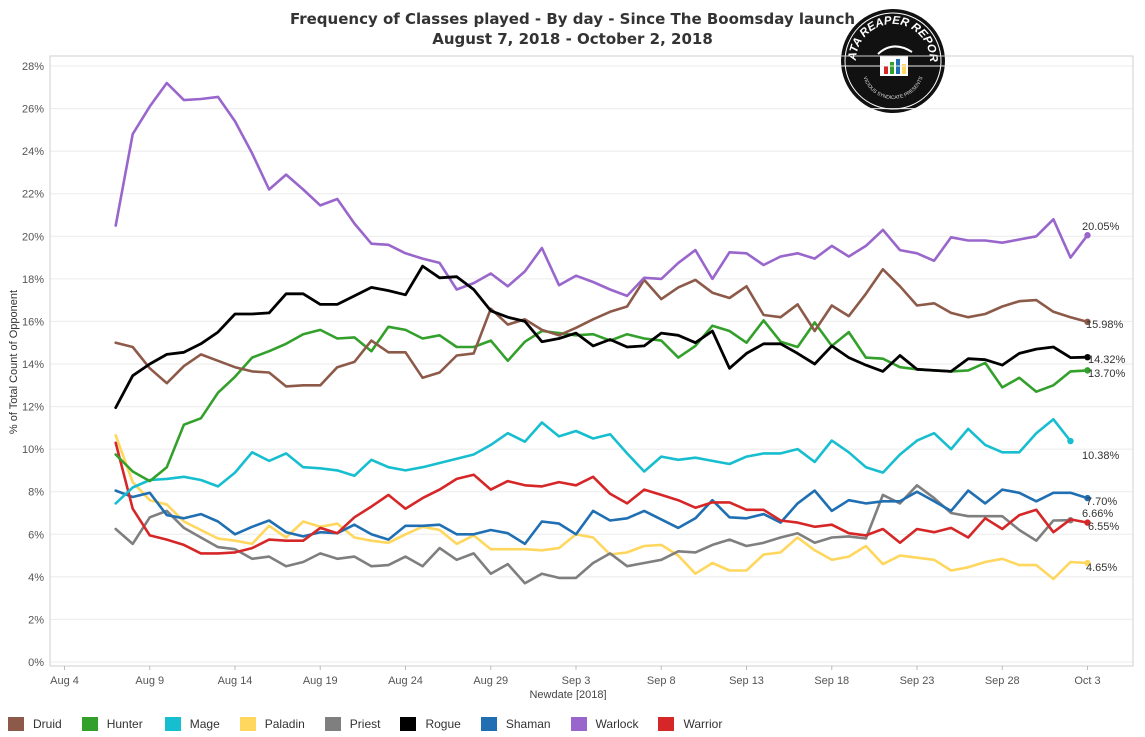 The width and height of the screenshot is (1145, 737). I want to click on x-tick-label: Aug 4, so click(64, 681).